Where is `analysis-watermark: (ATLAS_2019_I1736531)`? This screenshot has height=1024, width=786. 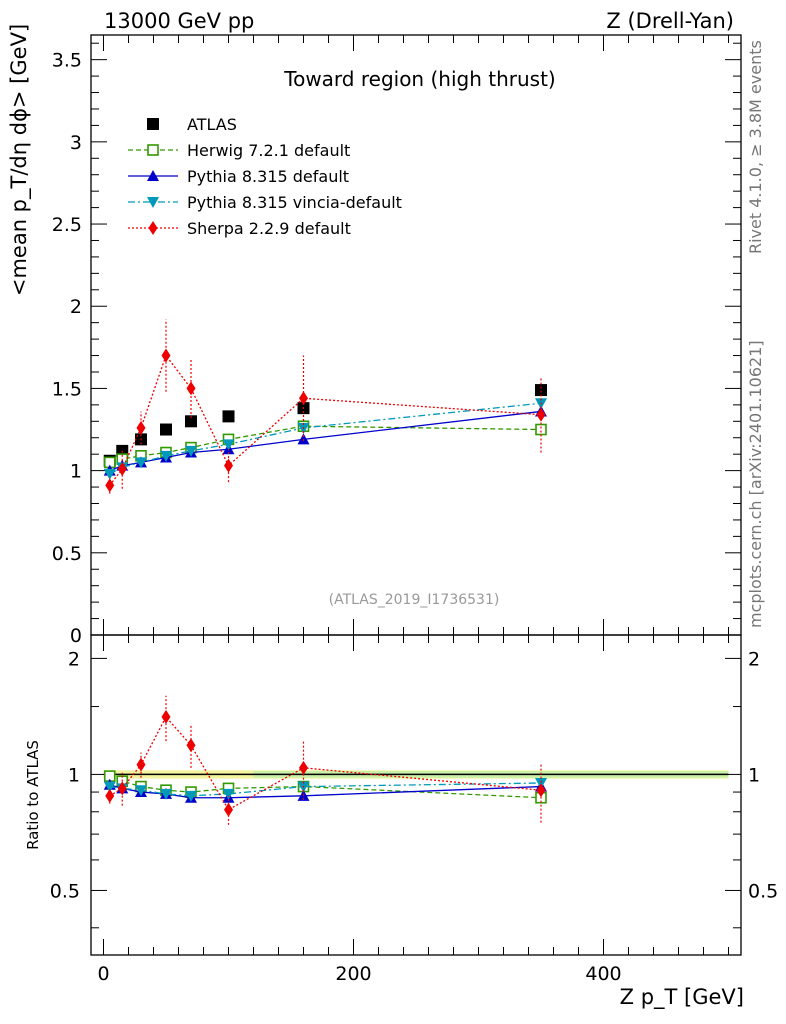 analysis-watermark: (ATLAS_2019_I1736531) is located at coordinates (414, 600).